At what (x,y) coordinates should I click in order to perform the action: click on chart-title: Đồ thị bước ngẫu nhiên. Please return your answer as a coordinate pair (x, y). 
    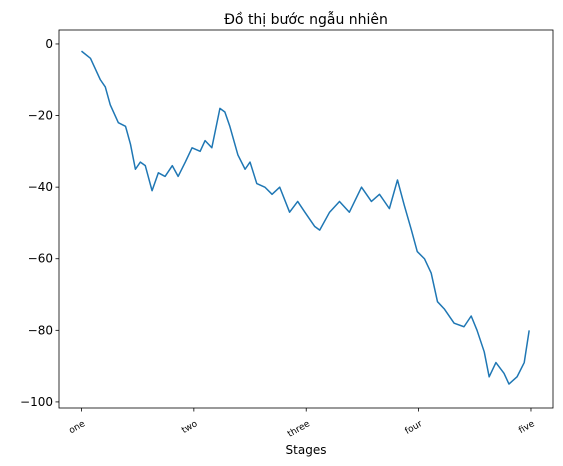
    Looking at the image, I should click on (306, 19).